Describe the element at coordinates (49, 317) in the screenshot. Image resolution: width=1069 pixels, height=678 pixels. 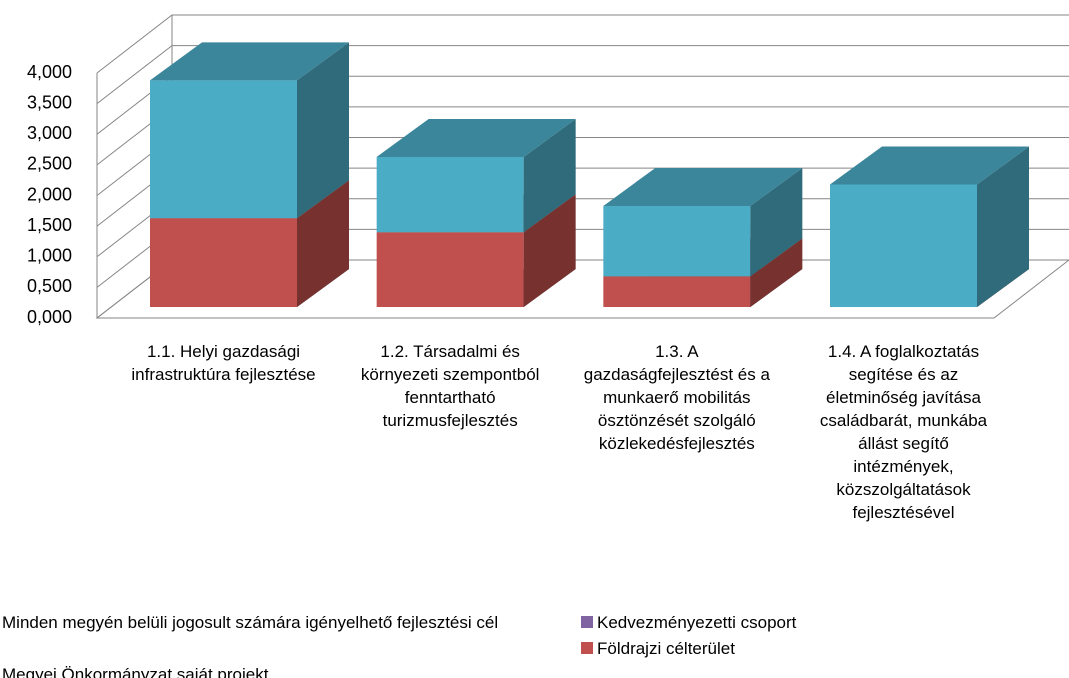
I see `y-tick-label: 0,000` at that location.